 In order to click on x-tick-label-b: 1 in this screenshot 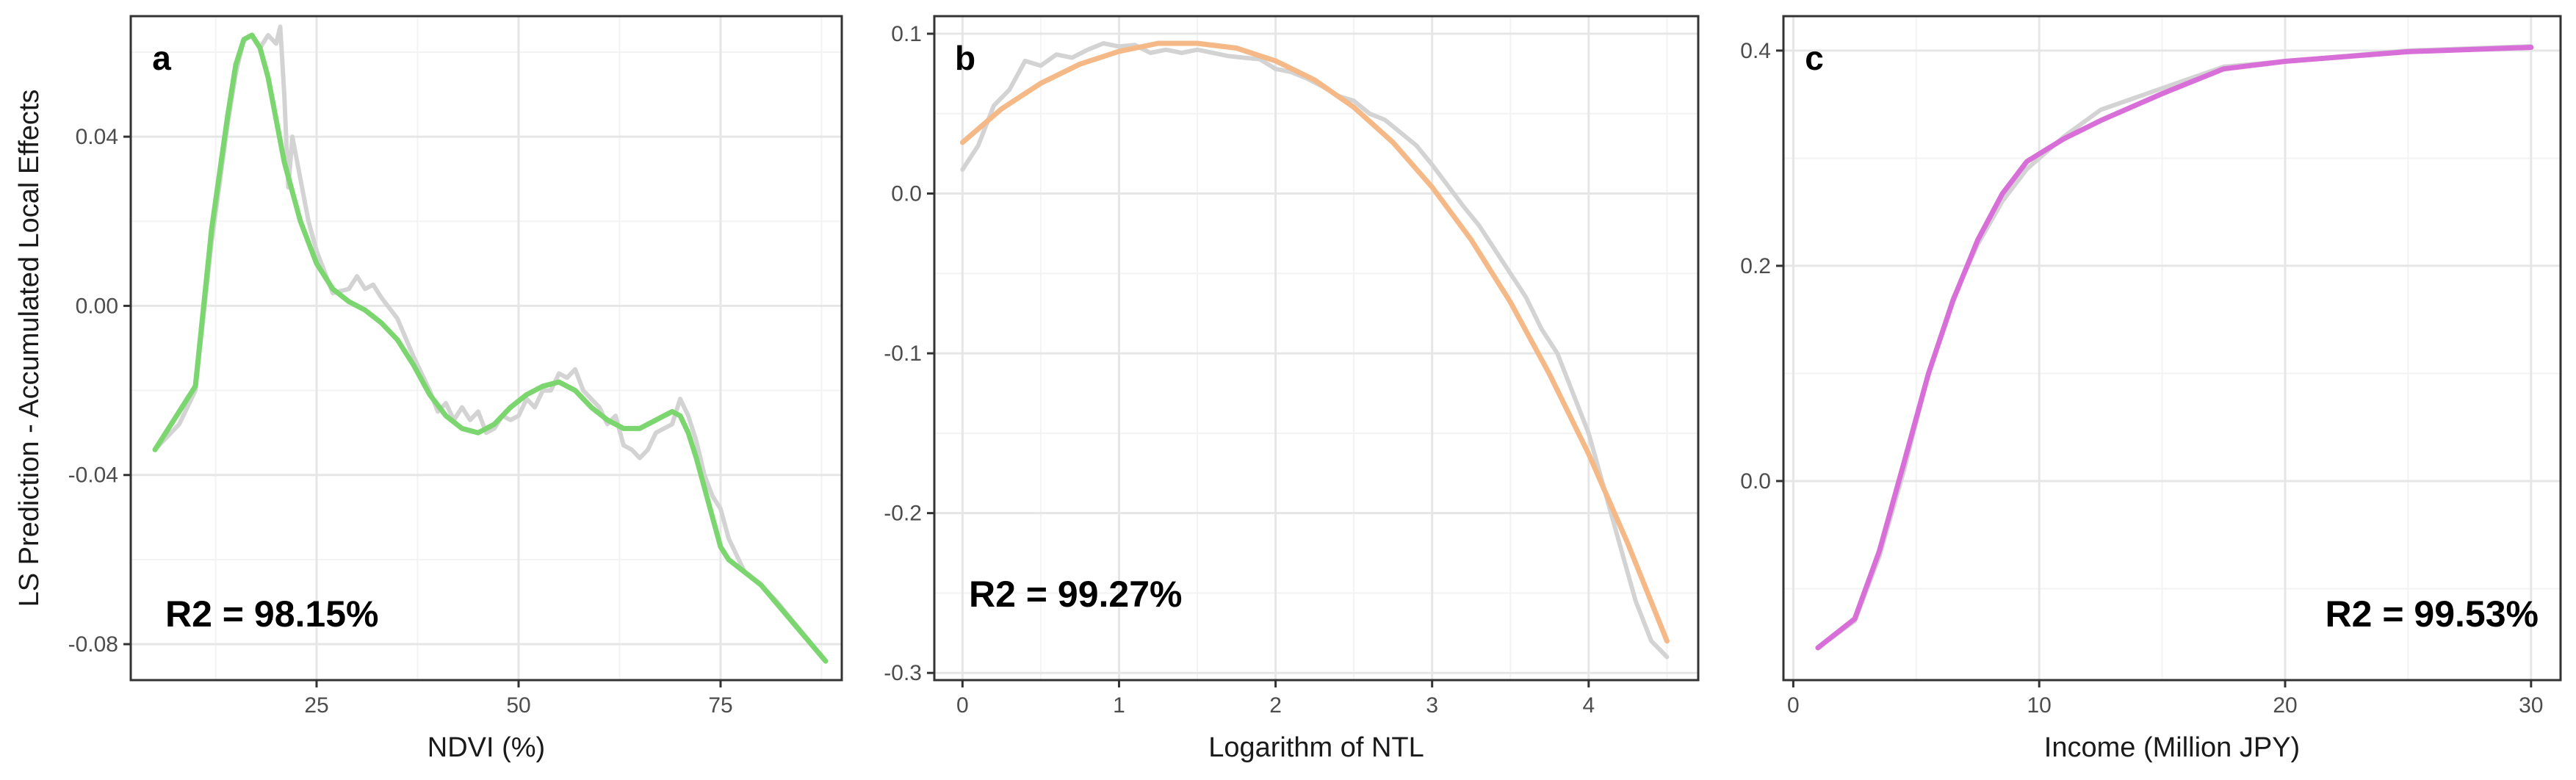, I will do `click(1119, 706)`.